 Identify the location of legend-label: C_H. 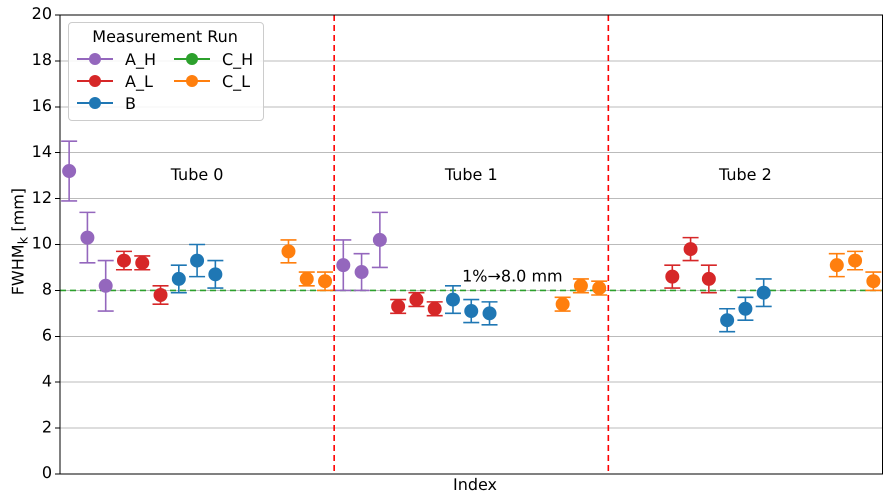
(238, 59).